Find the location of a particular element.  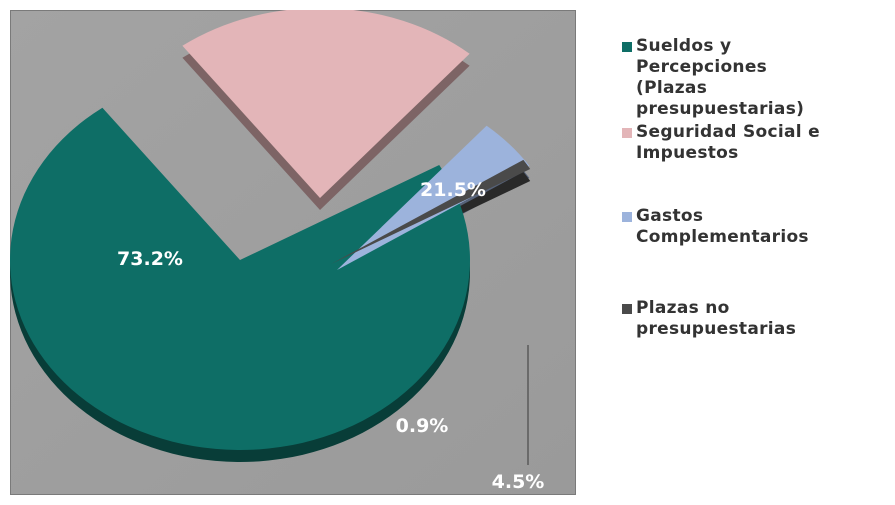

legend-label: Seguridad Social e is located at coordinates (728, 132).